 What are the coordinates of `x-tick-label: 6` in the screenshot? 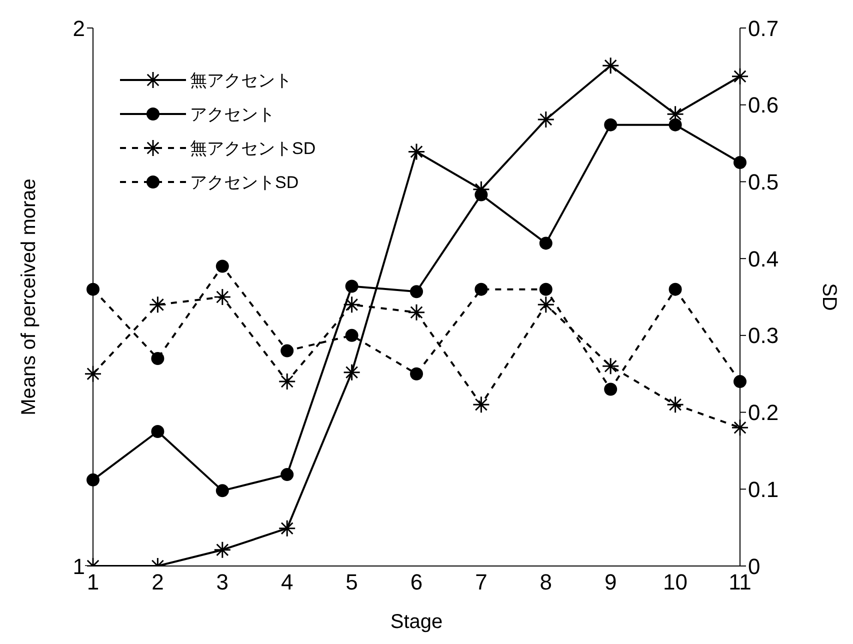 It's located at (416, 582).